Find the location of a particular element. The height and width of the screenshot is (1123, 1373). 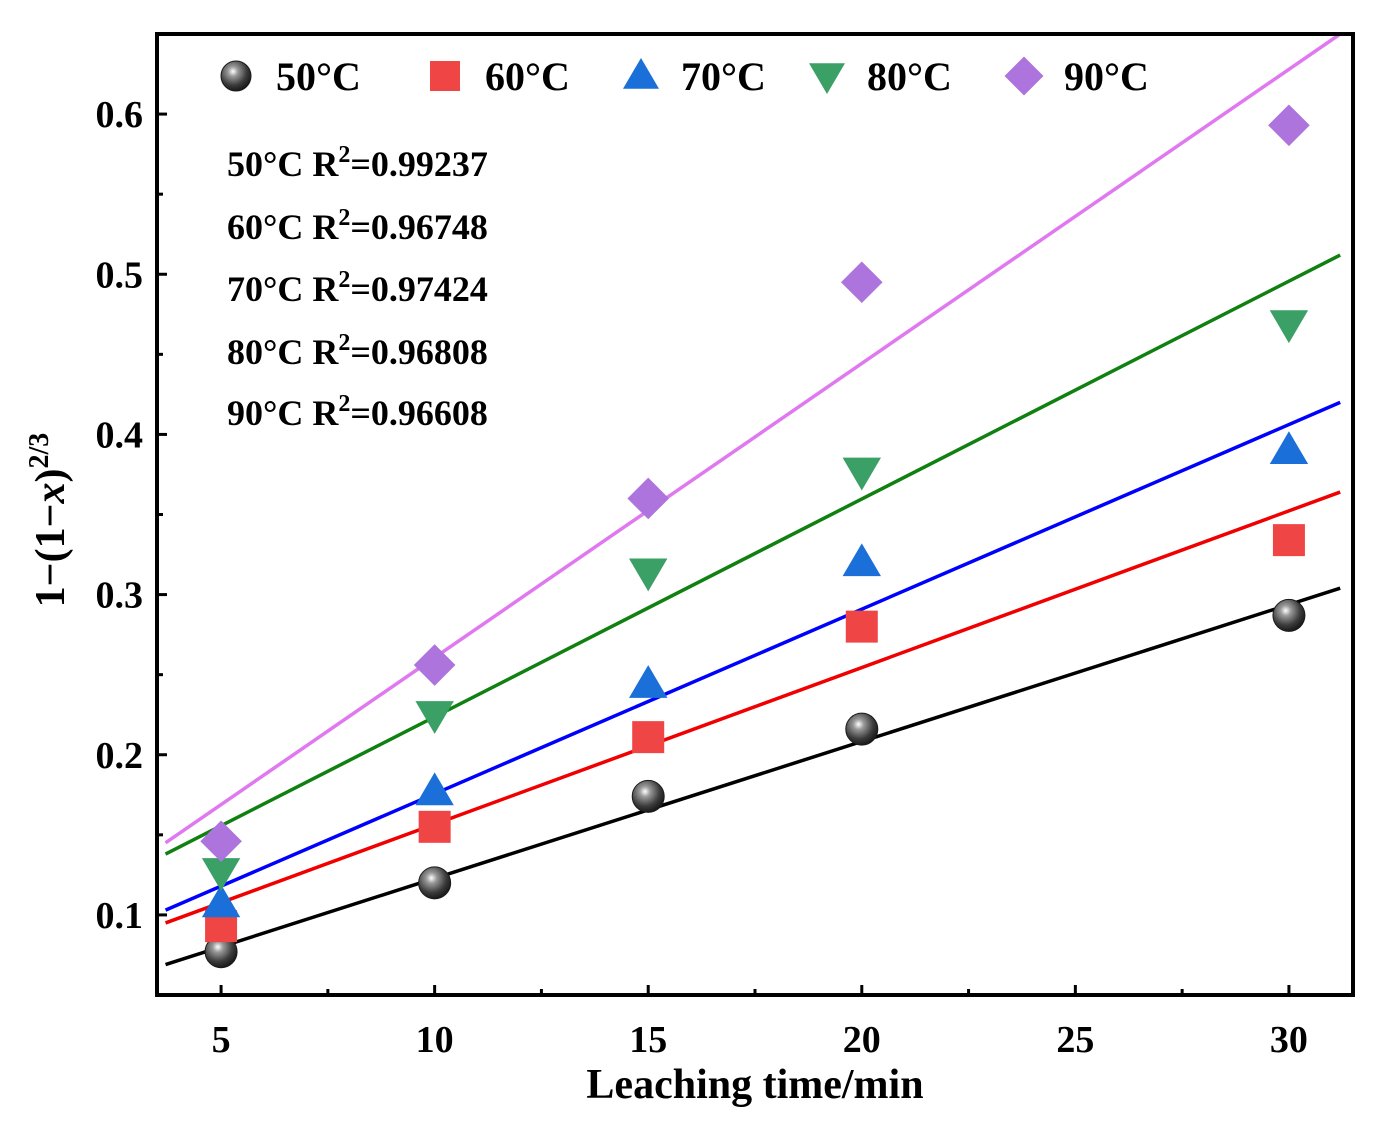

x-tick-label: 30 is located at coordinates (1289, 1040).